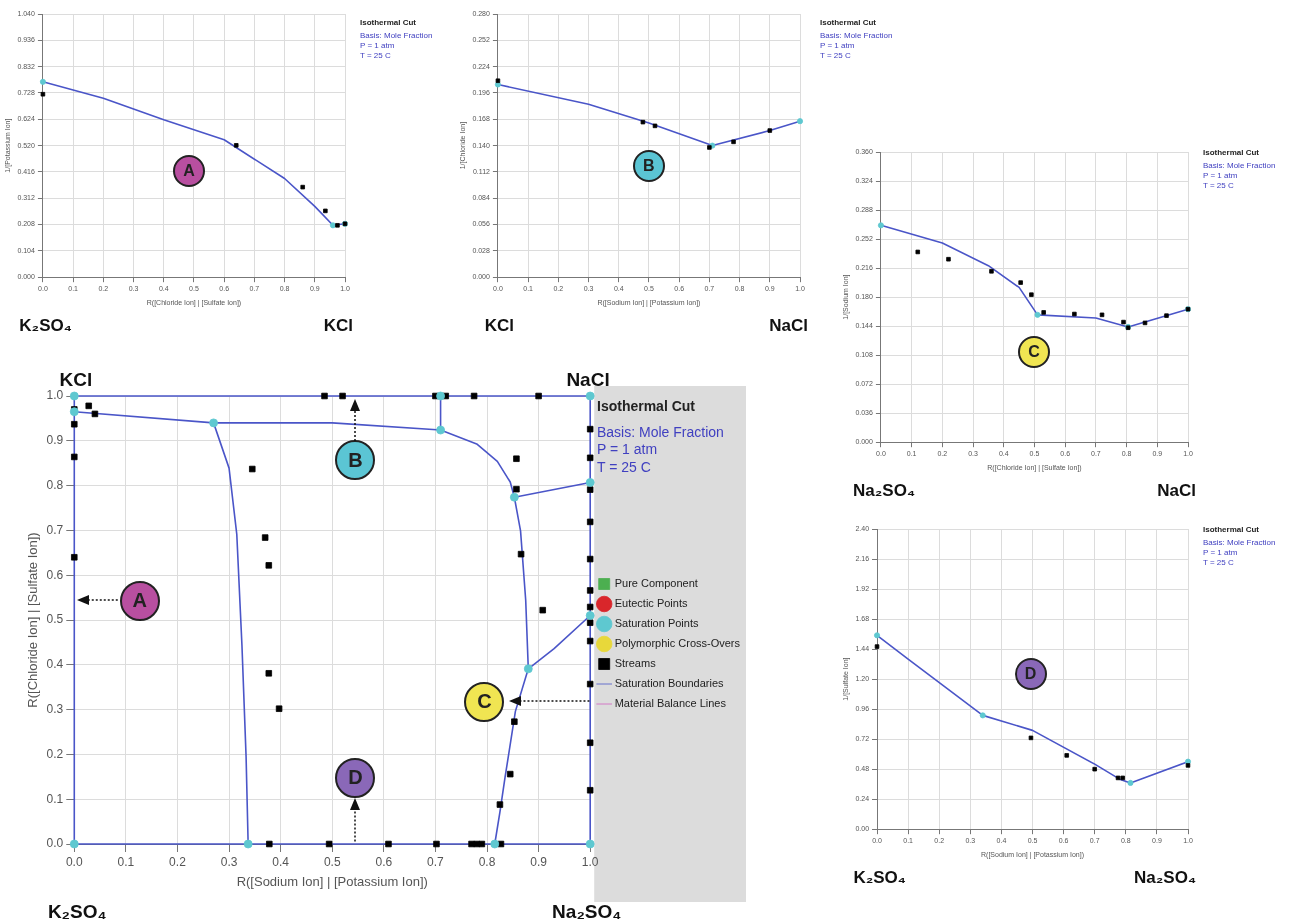 Image resolution: width=1292 pixels, height=922 pixels. What do you see at coordinates (55, 529) in the screenshot?
I see `y-tick-label: 0.7` at bounding box center [55, 529].